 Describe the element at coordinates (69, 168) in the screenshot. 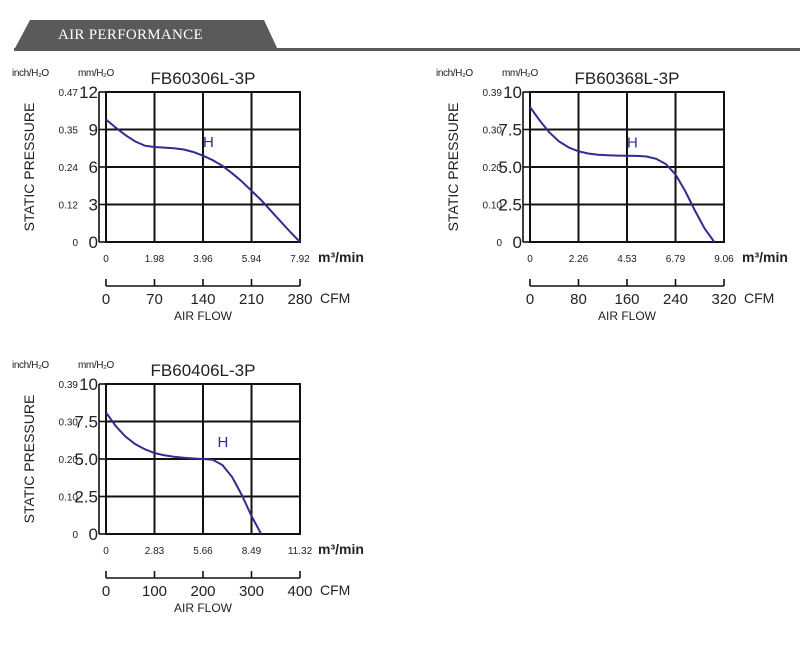

I see `y-tick-label-inch: 0.24` at that location.